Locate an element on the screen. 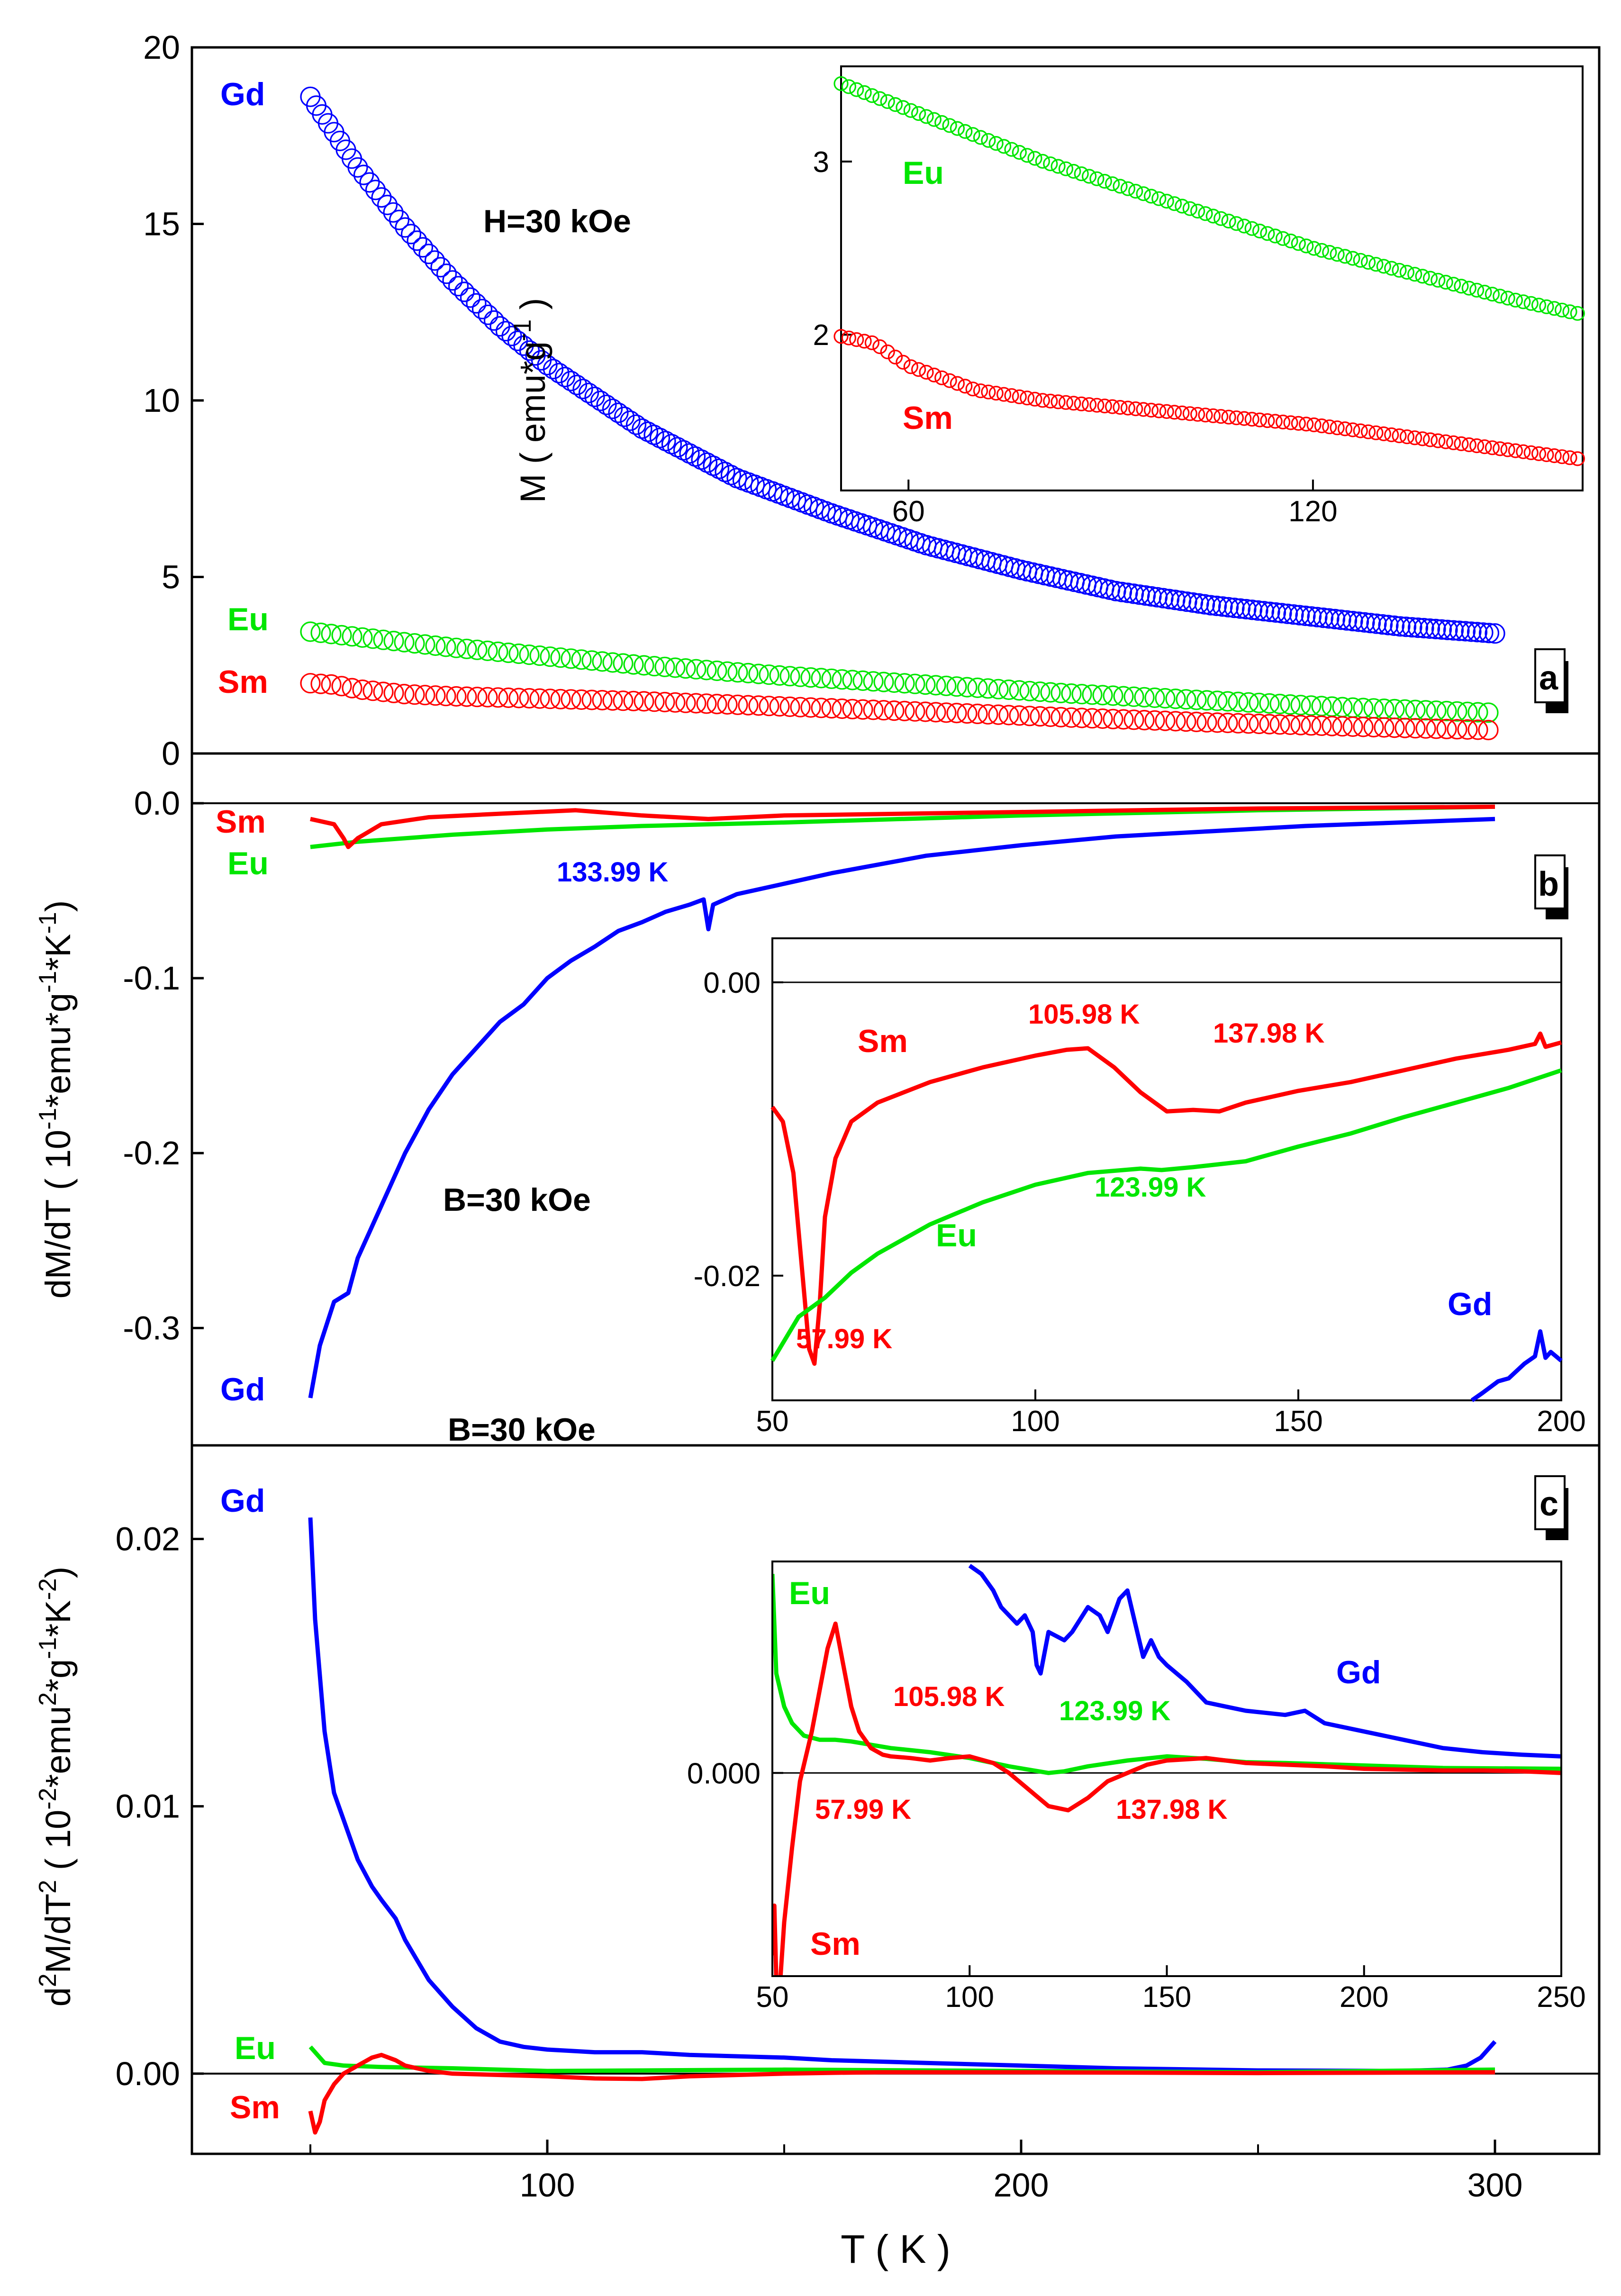 Image resolution: width=1621 pixels, height=2296 pixels. panel-b-inset-xtick-label-3: 200 is located at coordinates (1561, 1421).